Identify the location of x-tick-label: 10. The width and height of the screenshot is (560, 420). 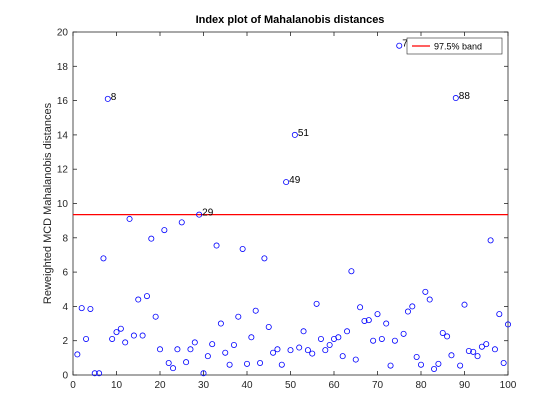
(117, 385).